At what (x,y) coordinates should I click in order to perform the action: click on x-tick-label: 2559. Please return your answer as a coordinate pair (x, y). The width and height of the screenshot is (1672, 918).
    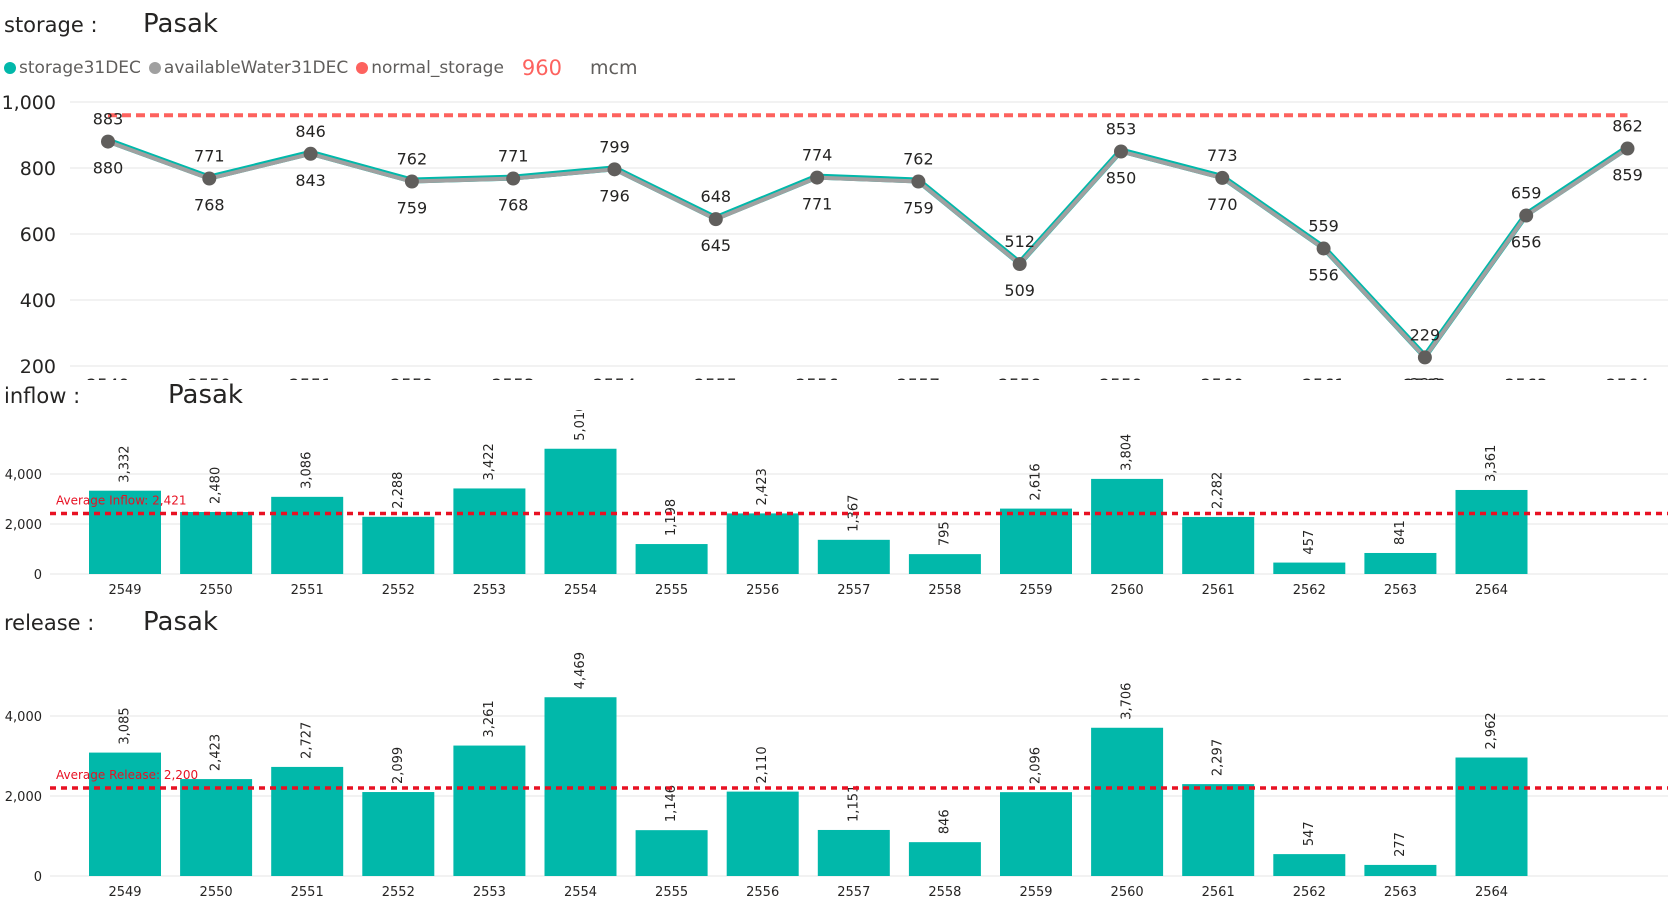
    Looking at the image, I should click on (1120, 378).